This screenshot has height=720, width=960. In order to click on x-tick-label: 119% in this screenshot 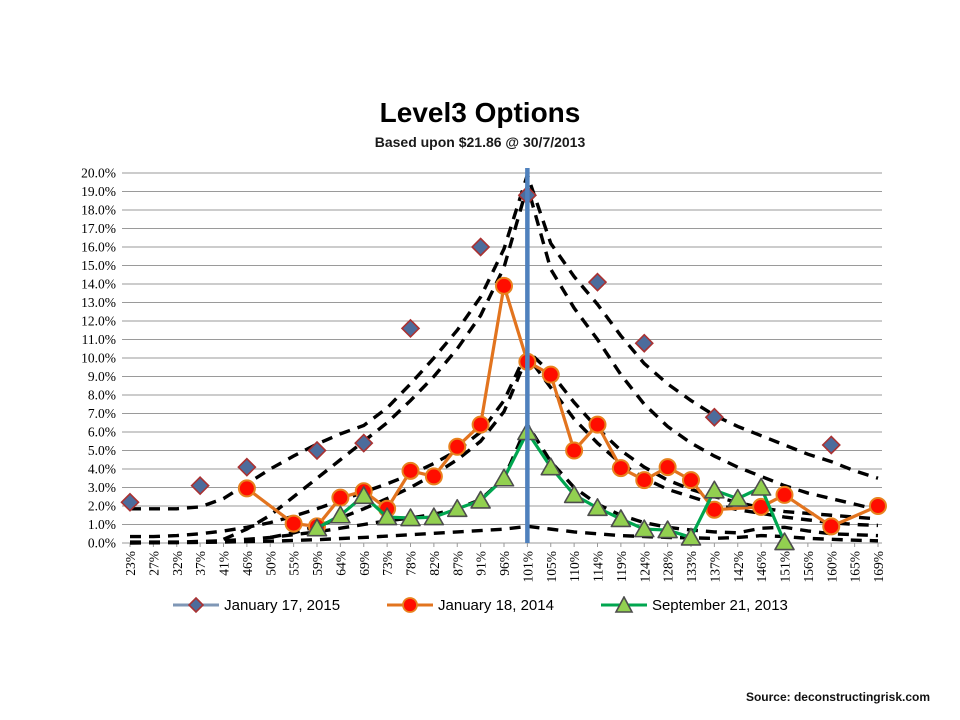, I will do `click(621, 566)`.